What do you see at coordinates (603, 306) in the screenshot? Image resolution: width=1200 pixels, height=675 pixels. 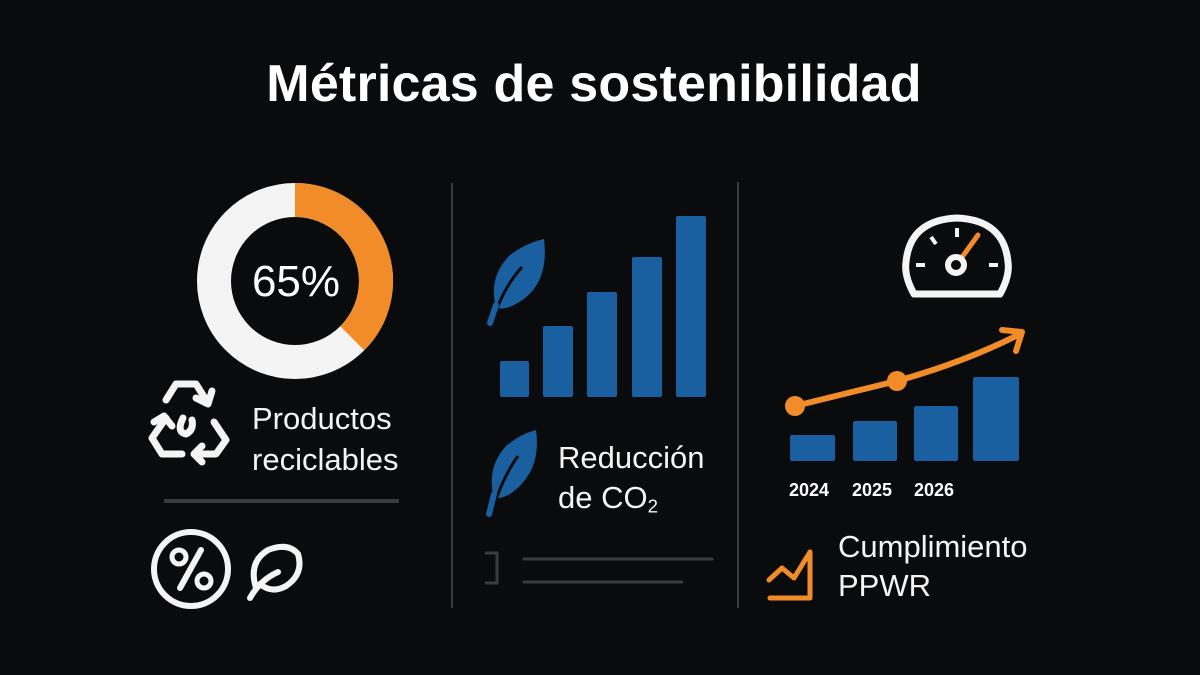 I see `co2-bar-chart` at bounding box center [603, 306].